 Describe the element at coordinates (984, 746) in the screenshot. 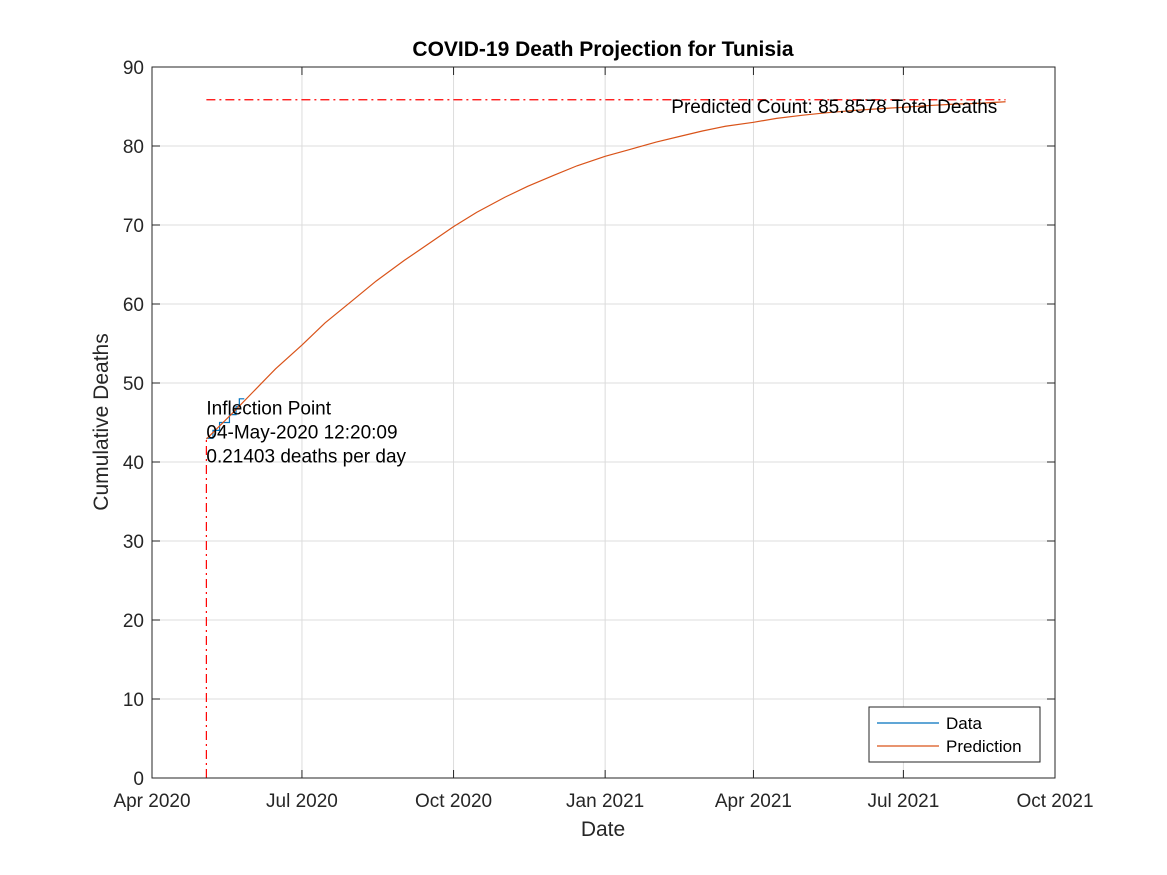

I see `legend-label-prediction: Prediction` at that location.